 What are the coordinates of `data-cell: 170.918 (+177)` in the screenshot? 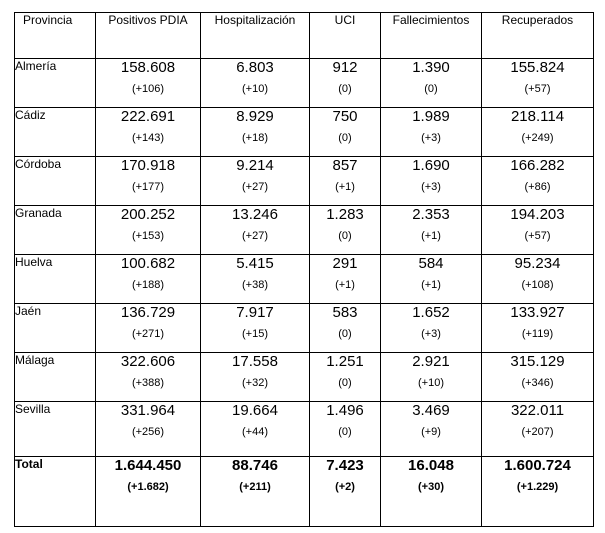 It's located at (148, 181).